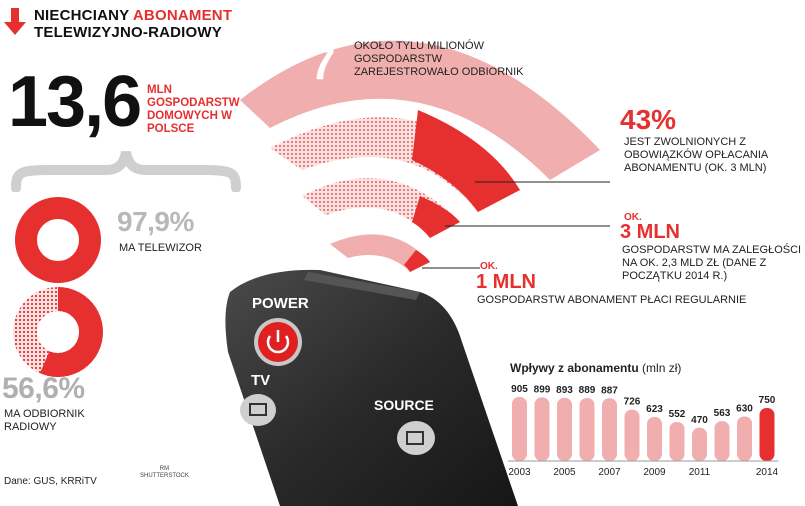  Describe the element at coordinates (404, 405) in the screenshot. I see `remote-source-label: SOURCE` at that location.